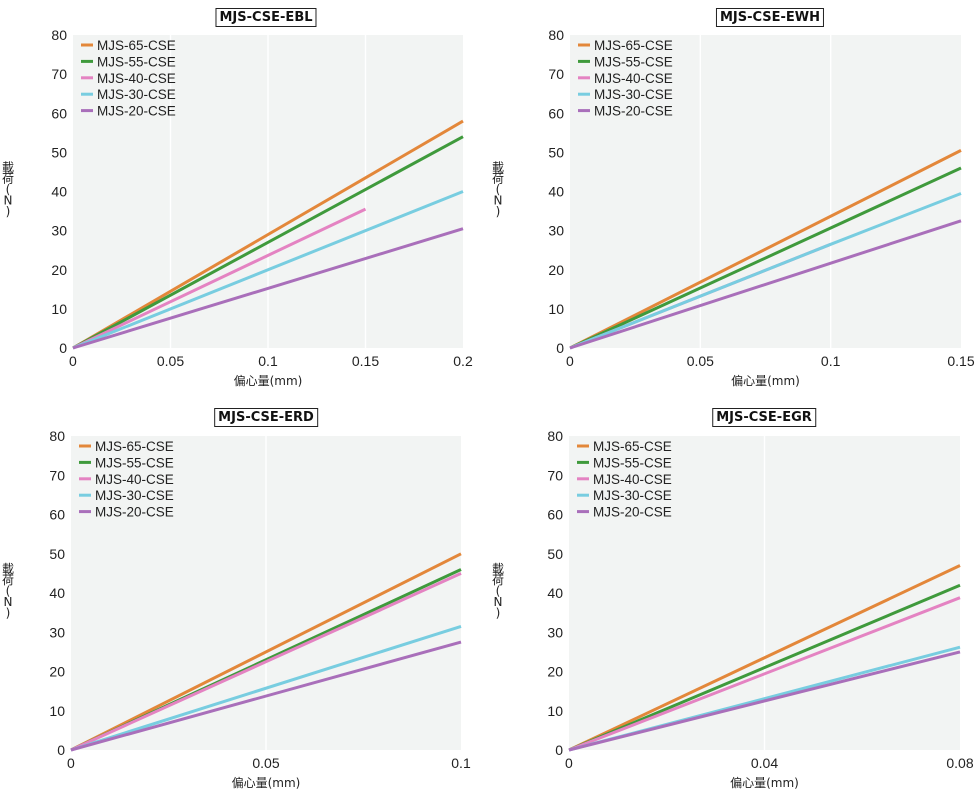  What do you see at coordinates (266, 417) in the screenshot?
I see `chart-title: MJS-CSE-ERD` at bounding box center [266, 417].